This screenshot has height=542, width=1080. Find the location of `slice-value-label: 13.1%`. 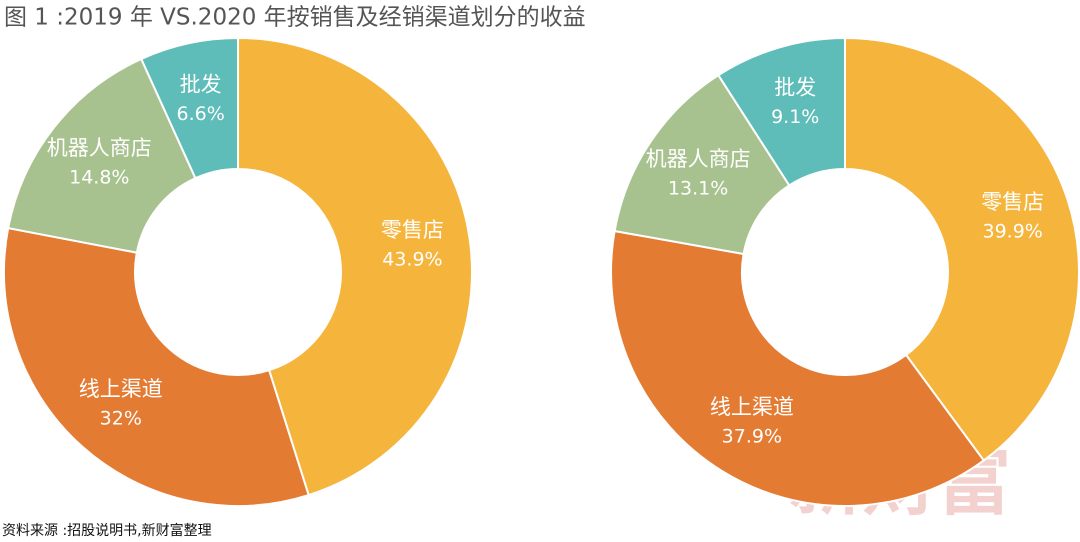

slice-value-label: 13.1% is located at coordinates (698, 189).